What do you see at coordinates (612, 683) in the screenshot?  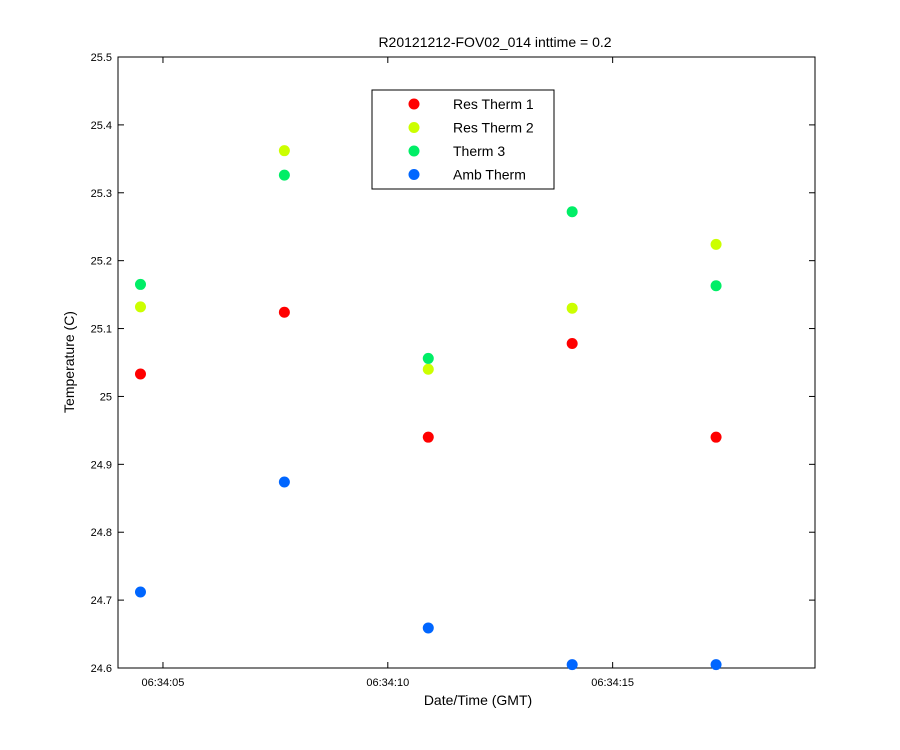 I see `x-tick-label: 06:34:15` at bounding box center [612, 683].